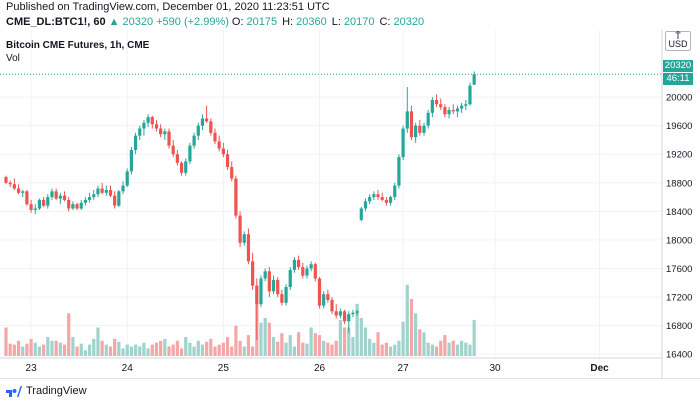 The image size is (700, 403). Describe the element at coordinates (678, 41) in the screenshot. I see `currency-button: Ť USD` at that location.